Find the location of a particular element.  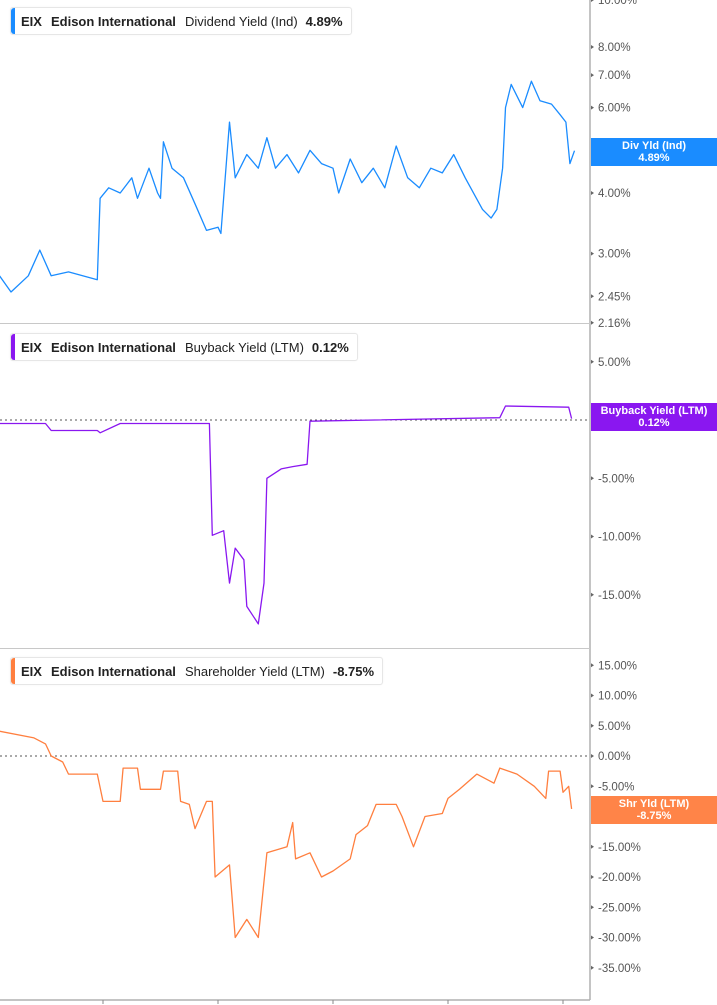

badge-value: 0.12% is located at coordinates (654, 423).